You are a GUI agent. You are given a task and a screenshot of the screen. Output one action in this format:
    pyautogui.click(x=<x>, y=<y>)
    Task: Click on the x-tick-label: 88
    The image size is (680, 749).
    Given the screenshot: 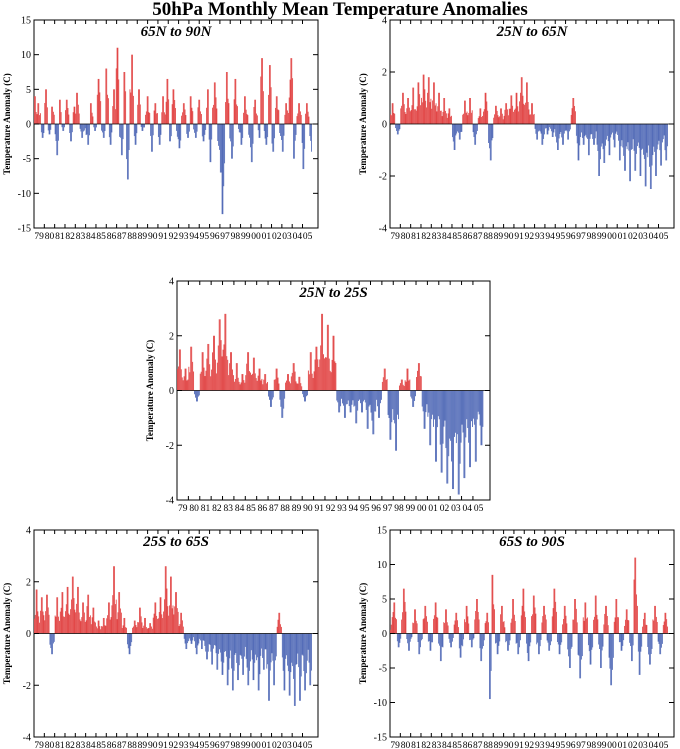 What is the action you would take?
    pyautogui.click(x=488, y=237)
    